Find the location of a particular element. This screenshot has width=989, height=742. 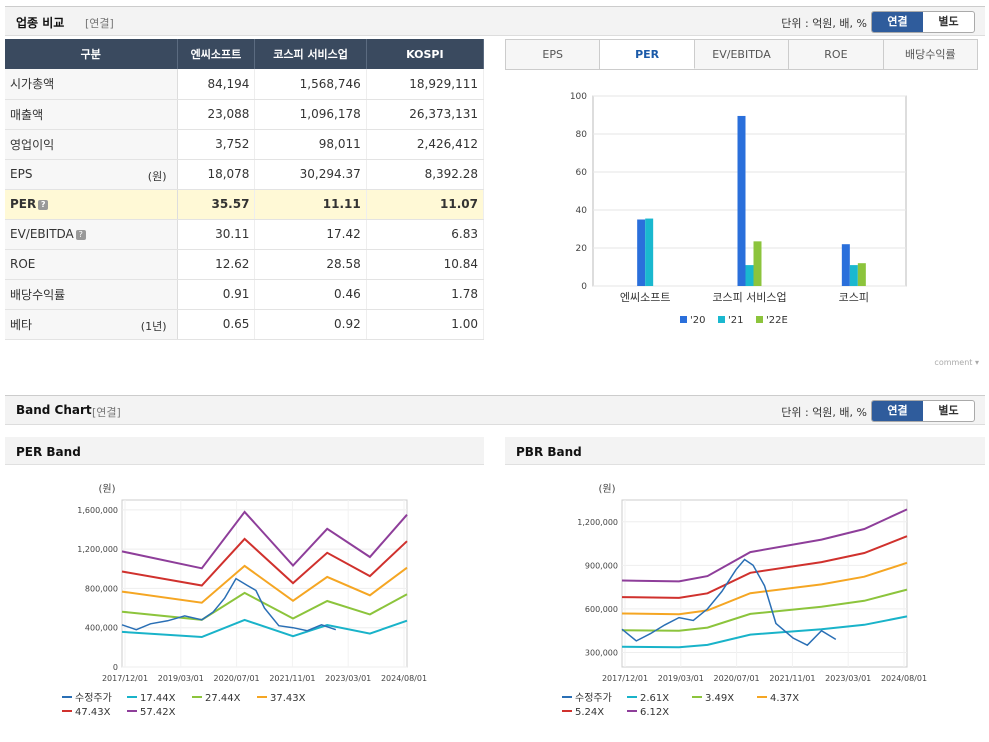

per-bar-chart: 0 20 40 60 80 100 엔씨소프트 코스피 서비스업 코스피 '20 '21 '22E is located at coordinates (738, 209).